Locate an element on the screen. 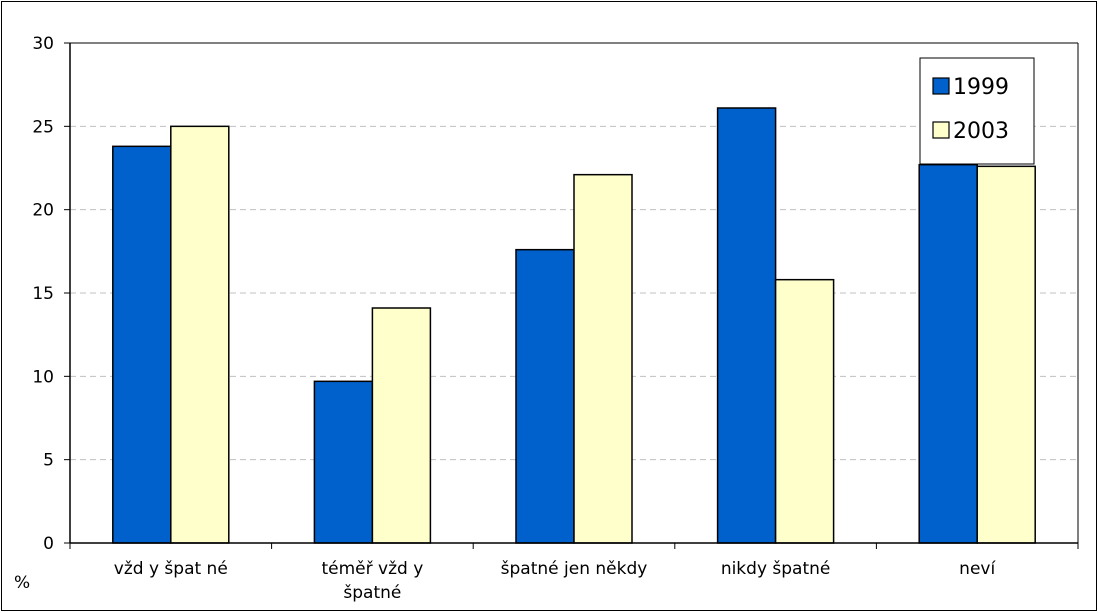 This screenshot has height=613, width=1099. y-axis-label: % is located at coordinates (22, 583).